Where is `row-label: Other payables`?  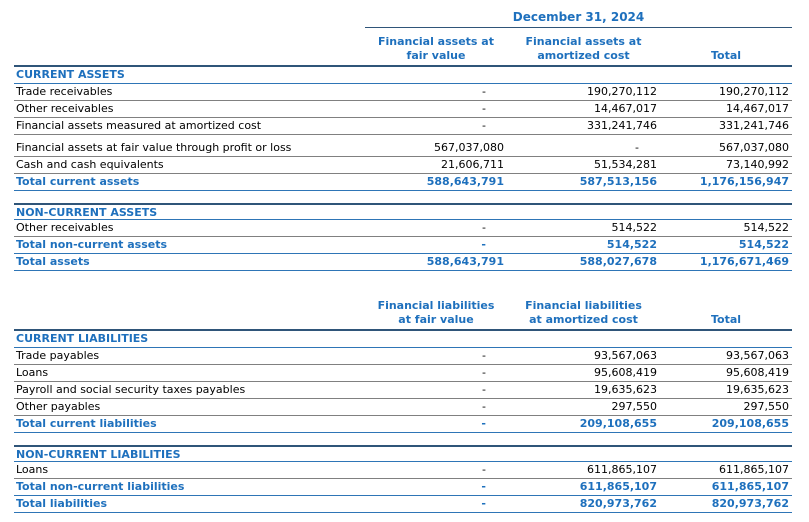
row-label: Other payables is located at coordinates (58, 406).